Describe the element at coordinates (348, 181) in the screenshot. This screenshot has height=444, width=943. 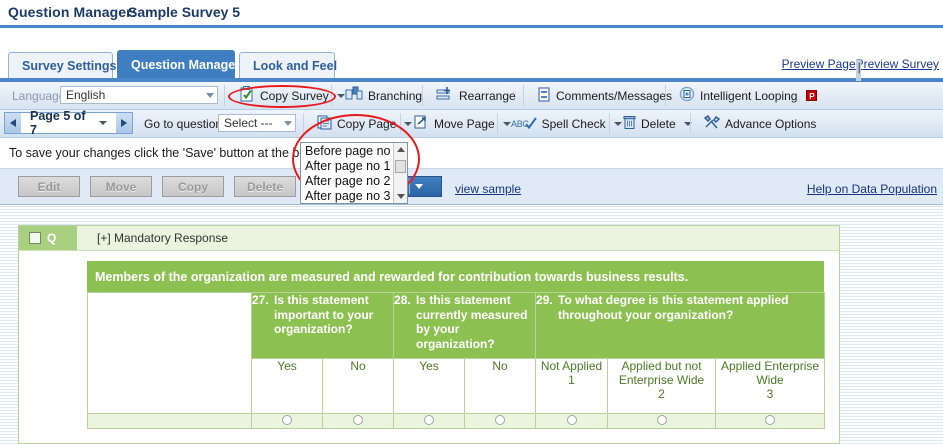
I see `dropdown-option-after-page-2: After page no 2` at that location.